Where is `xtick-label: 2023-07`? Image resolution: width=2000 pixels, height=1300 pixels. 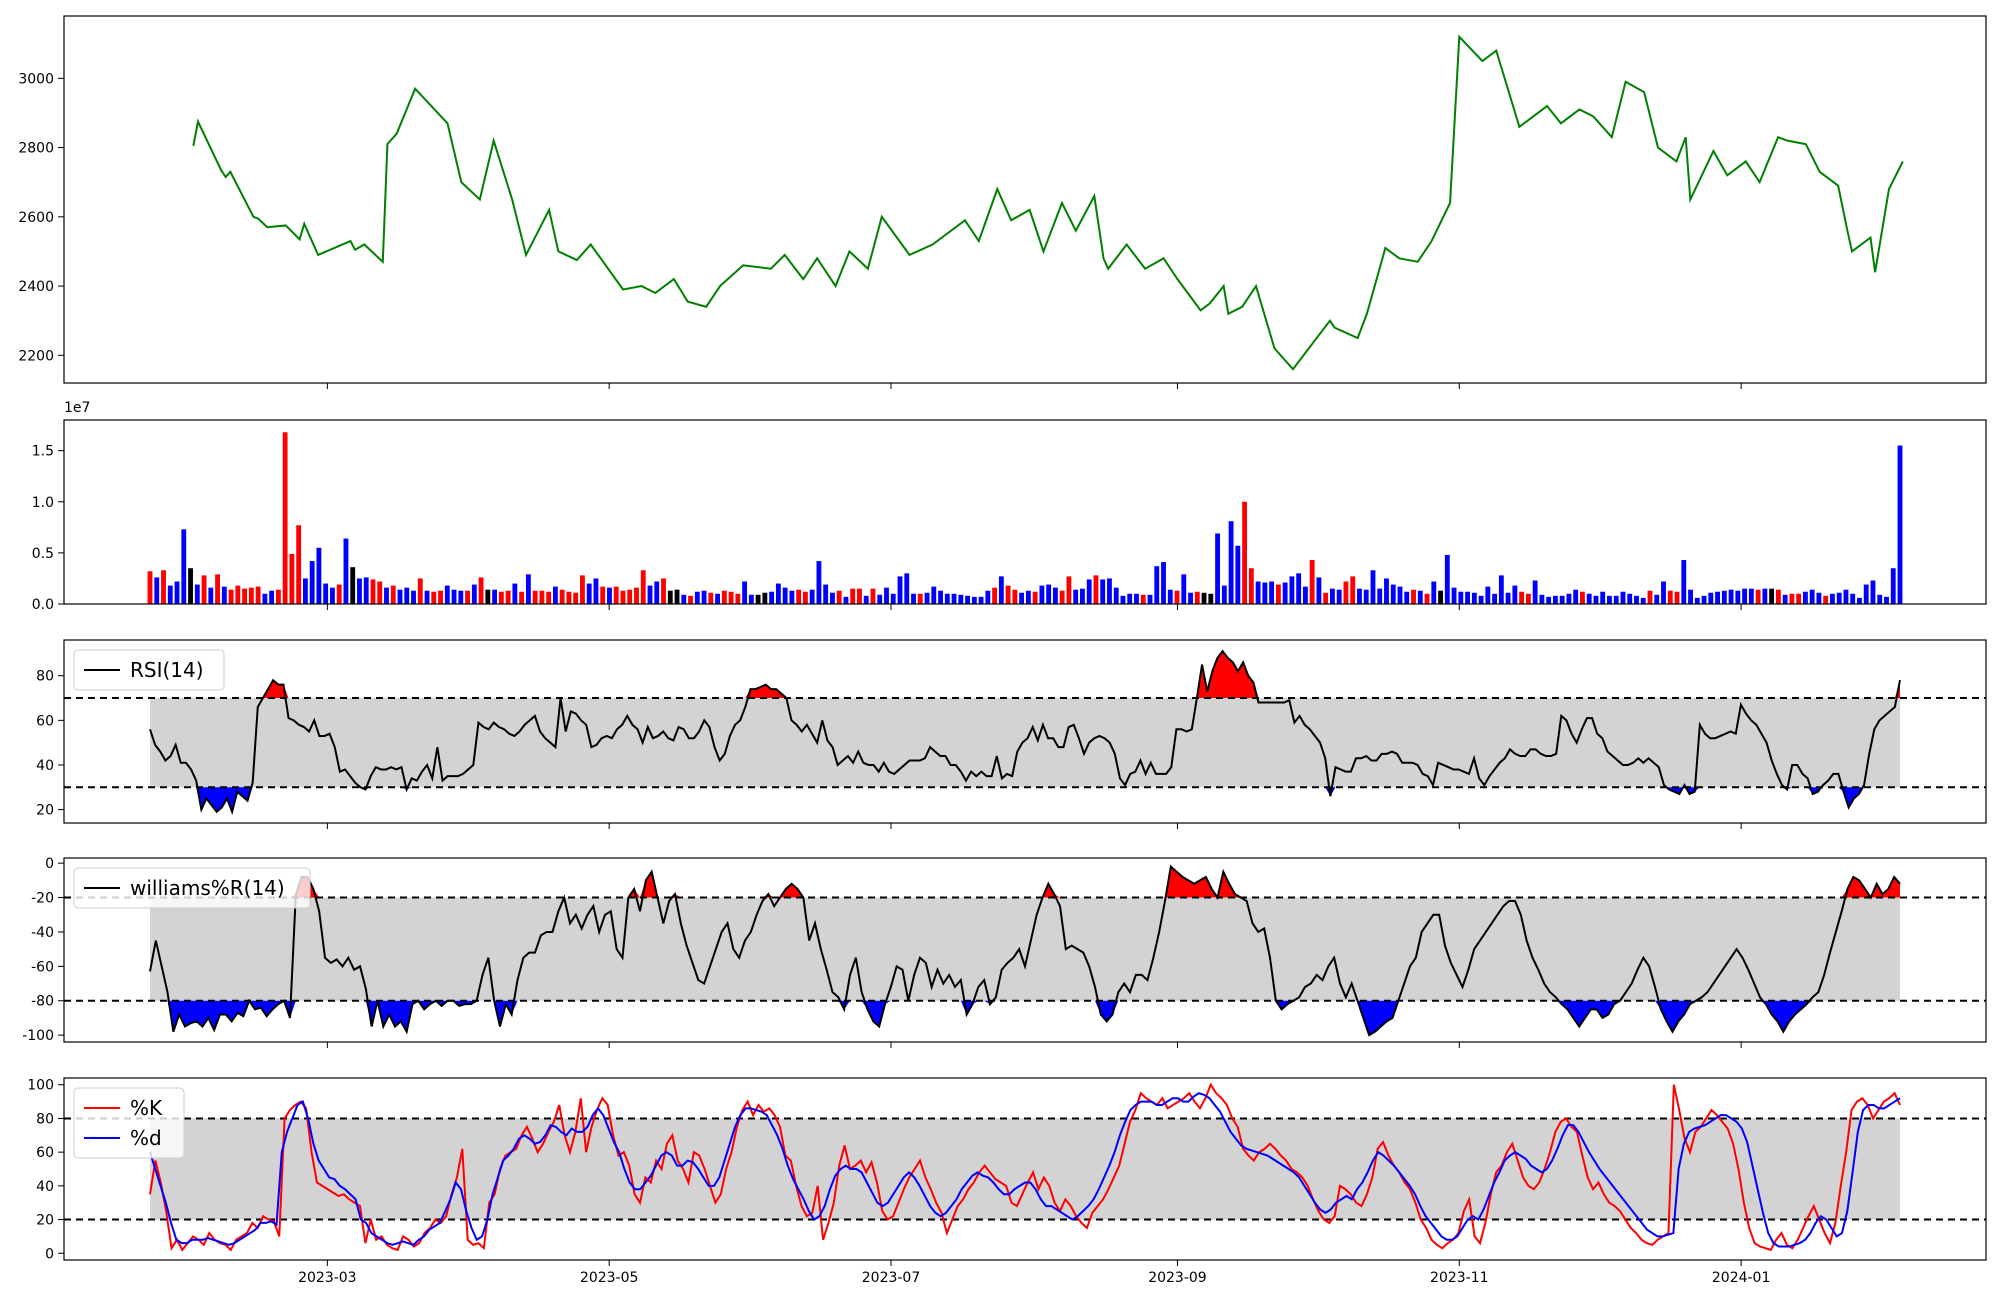 xtick-label: 2023-07 is located at coordinates (891, 1278).